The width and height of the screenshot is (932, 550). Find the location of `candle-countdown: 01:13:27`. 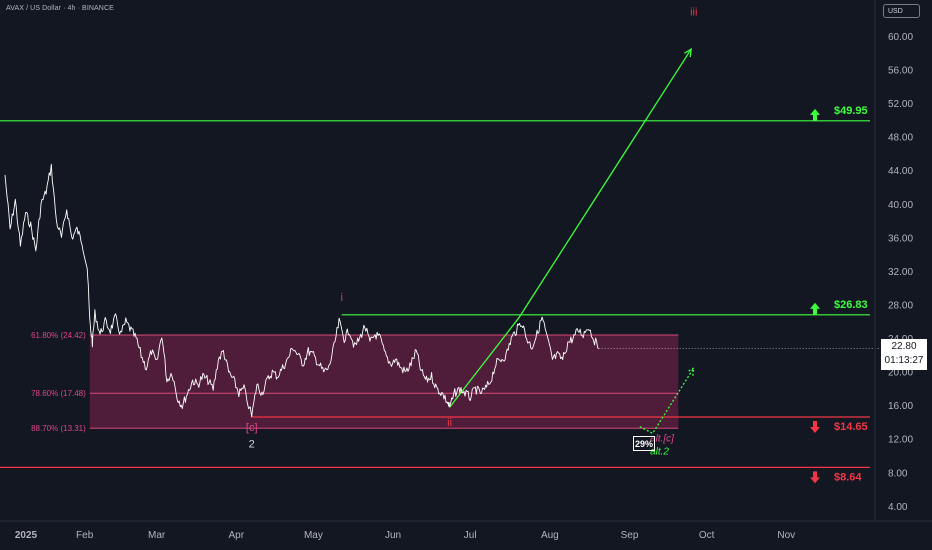

candle-countdown: 01:13:27 is located at coordinates (904, 360).